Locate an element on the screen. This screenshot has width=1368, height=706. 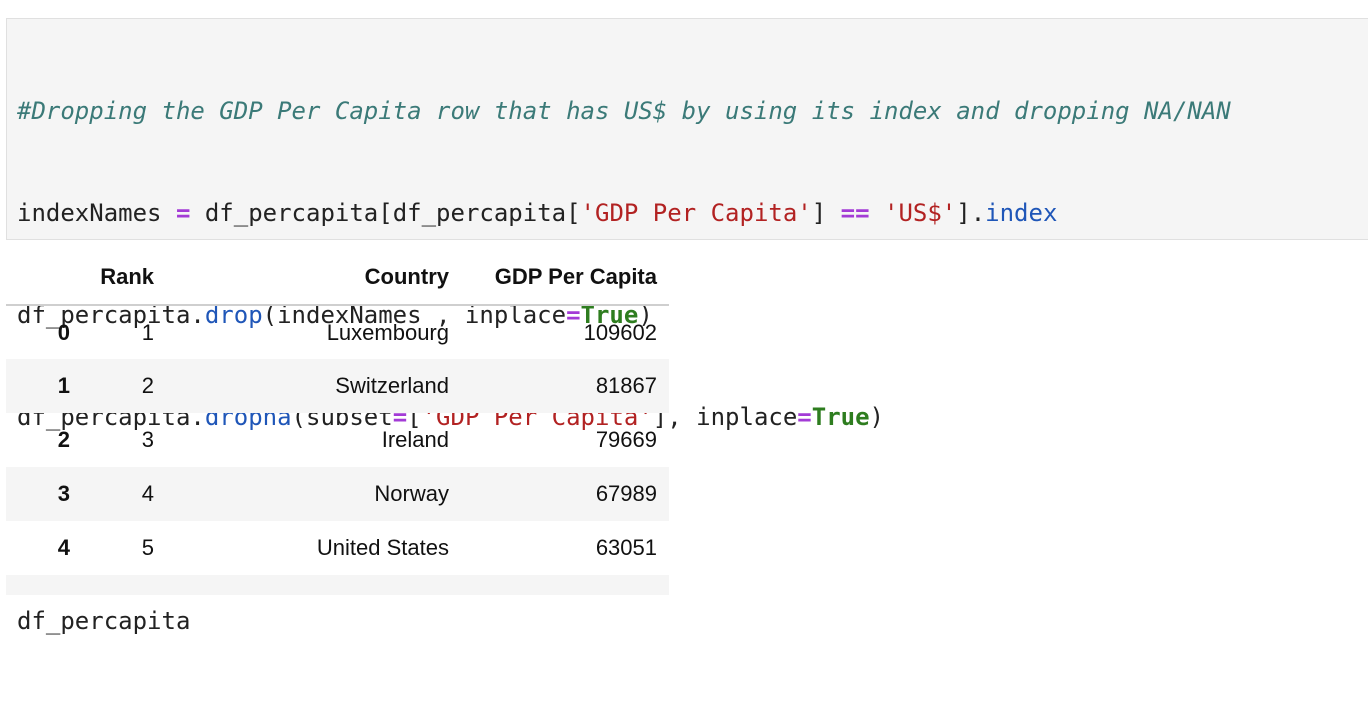
table-row: 2 3 Ireland 79669 is located at coordinates (337, 440).